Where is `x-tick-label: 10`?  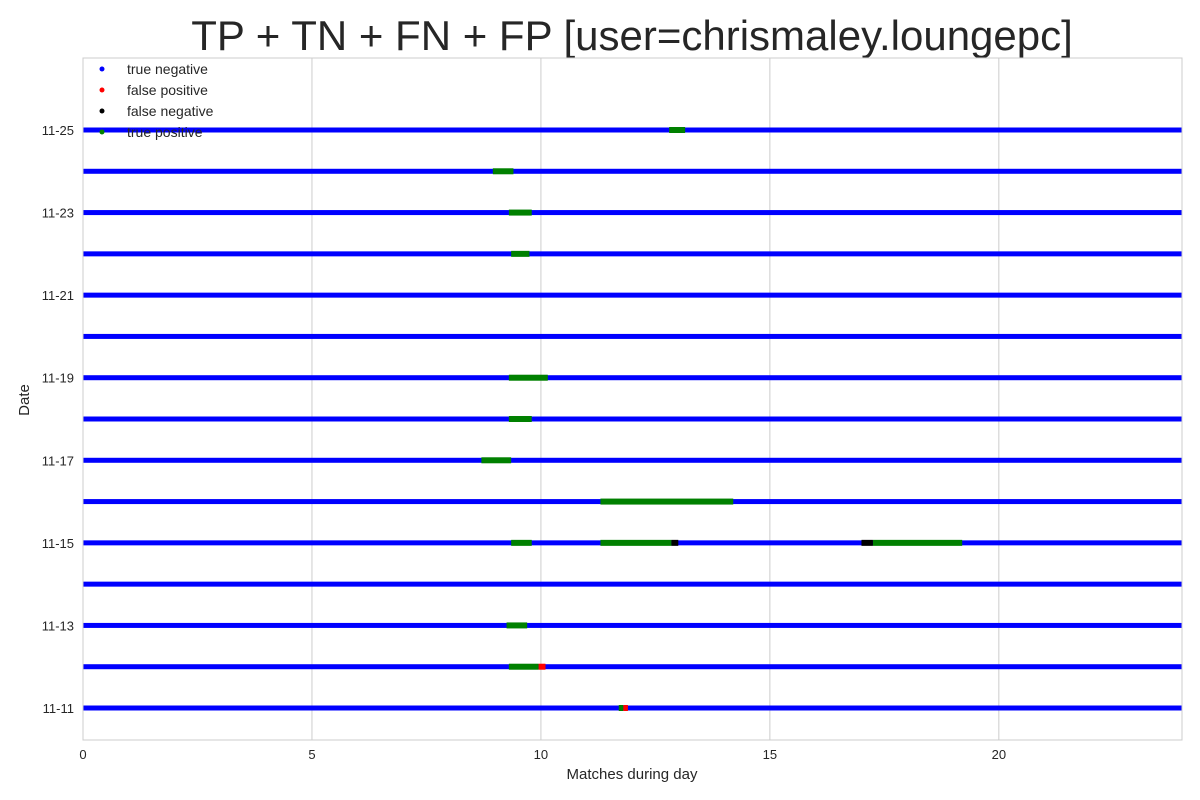 x-tick-label: 10 is located at coordinates (541, 754).